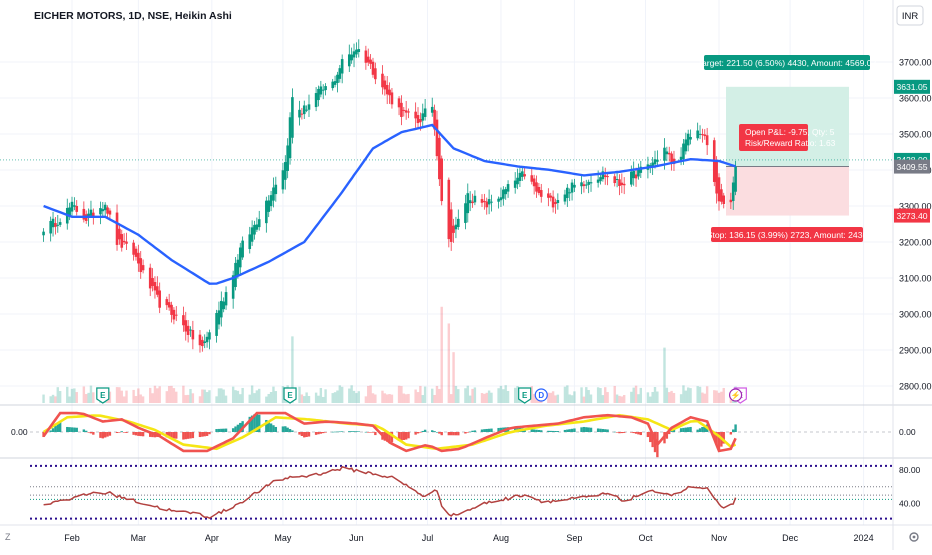  Describe the element at coordinates (72, 538) in the screenshot. I see `time-tick-label: Feb` at that location.